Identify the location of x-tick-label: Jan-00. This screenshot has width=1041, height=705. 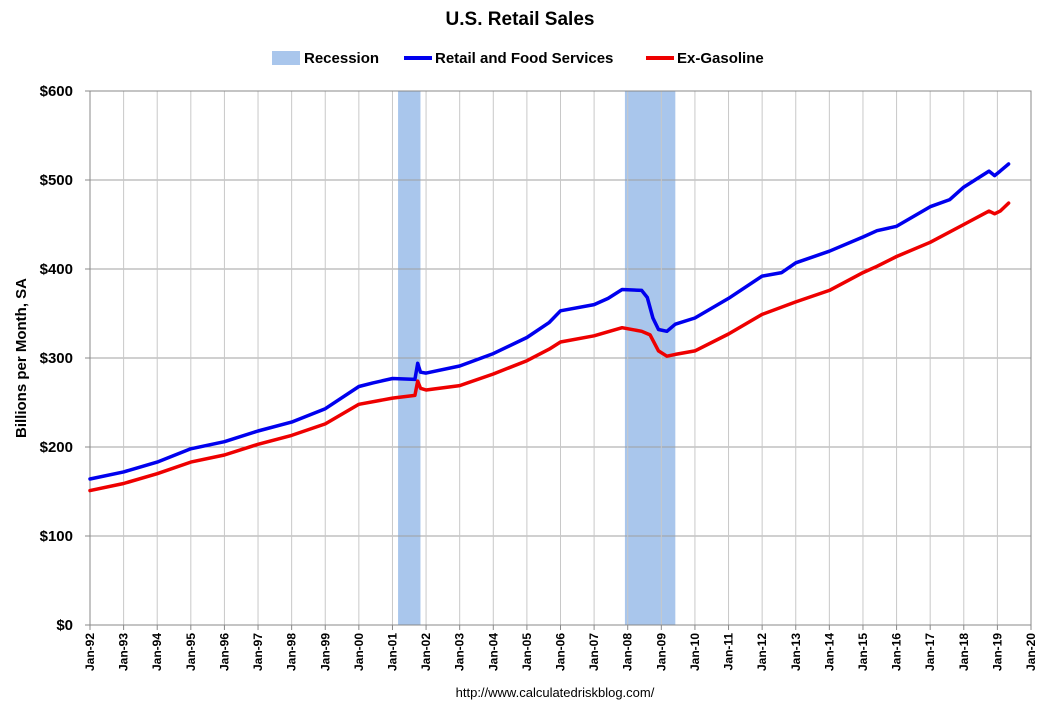
(359, 652).